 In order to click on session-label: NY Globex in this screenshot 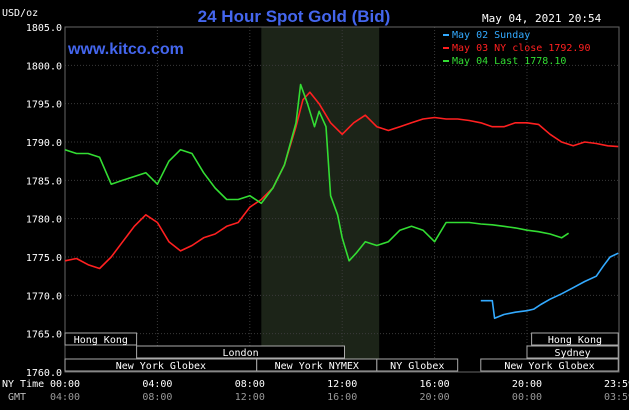, I will do `click(417, 366)`.